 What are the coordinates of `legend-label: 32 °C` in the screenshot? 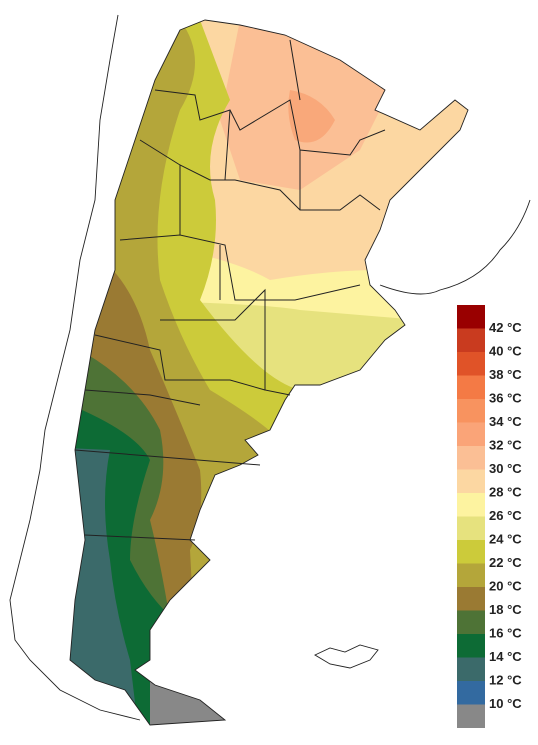 It's located at (505, 444).